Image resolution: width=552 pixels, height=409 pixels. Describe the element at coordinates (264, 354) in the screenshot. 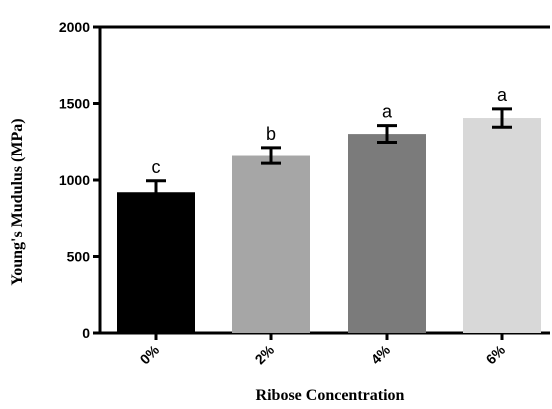

I see `x-tick-label: 2%` at that location.